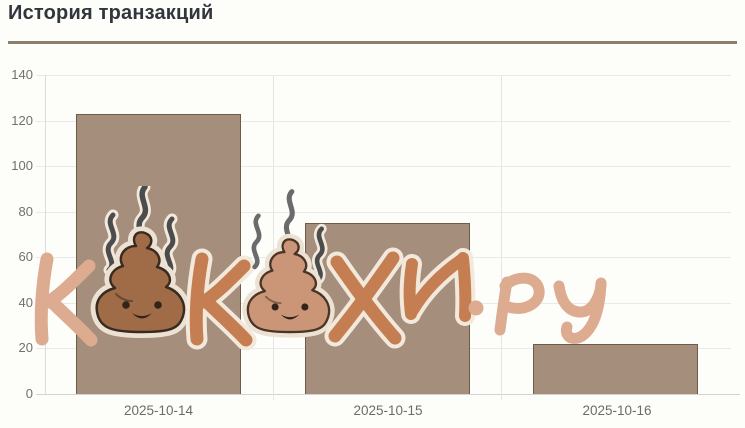  Describe the element at coordinates (111, 13) in the screenshot. I see `page-title: История транзакций` at that location.